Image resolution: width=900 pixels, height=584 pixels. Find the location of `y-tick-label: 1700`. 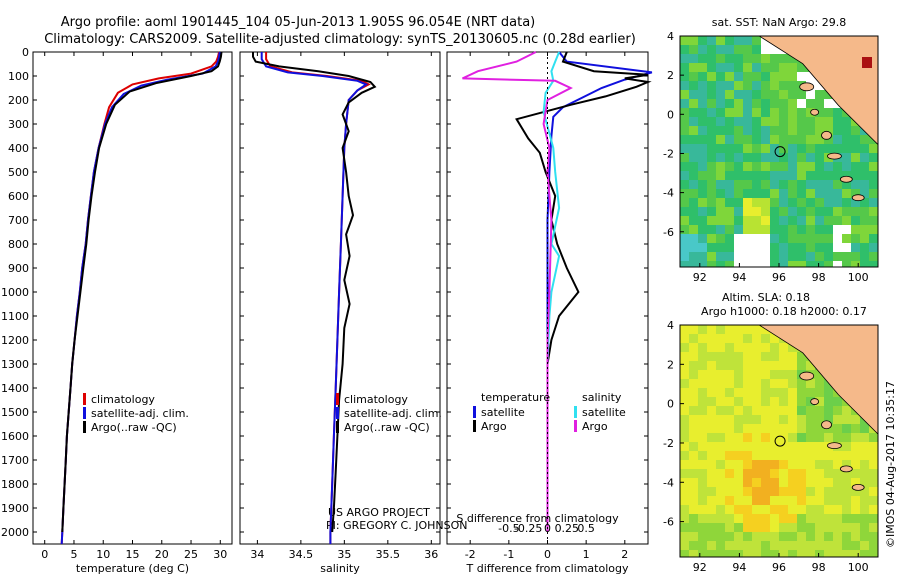

y-tick-label: 1700 is located at coordinates (15, 460).